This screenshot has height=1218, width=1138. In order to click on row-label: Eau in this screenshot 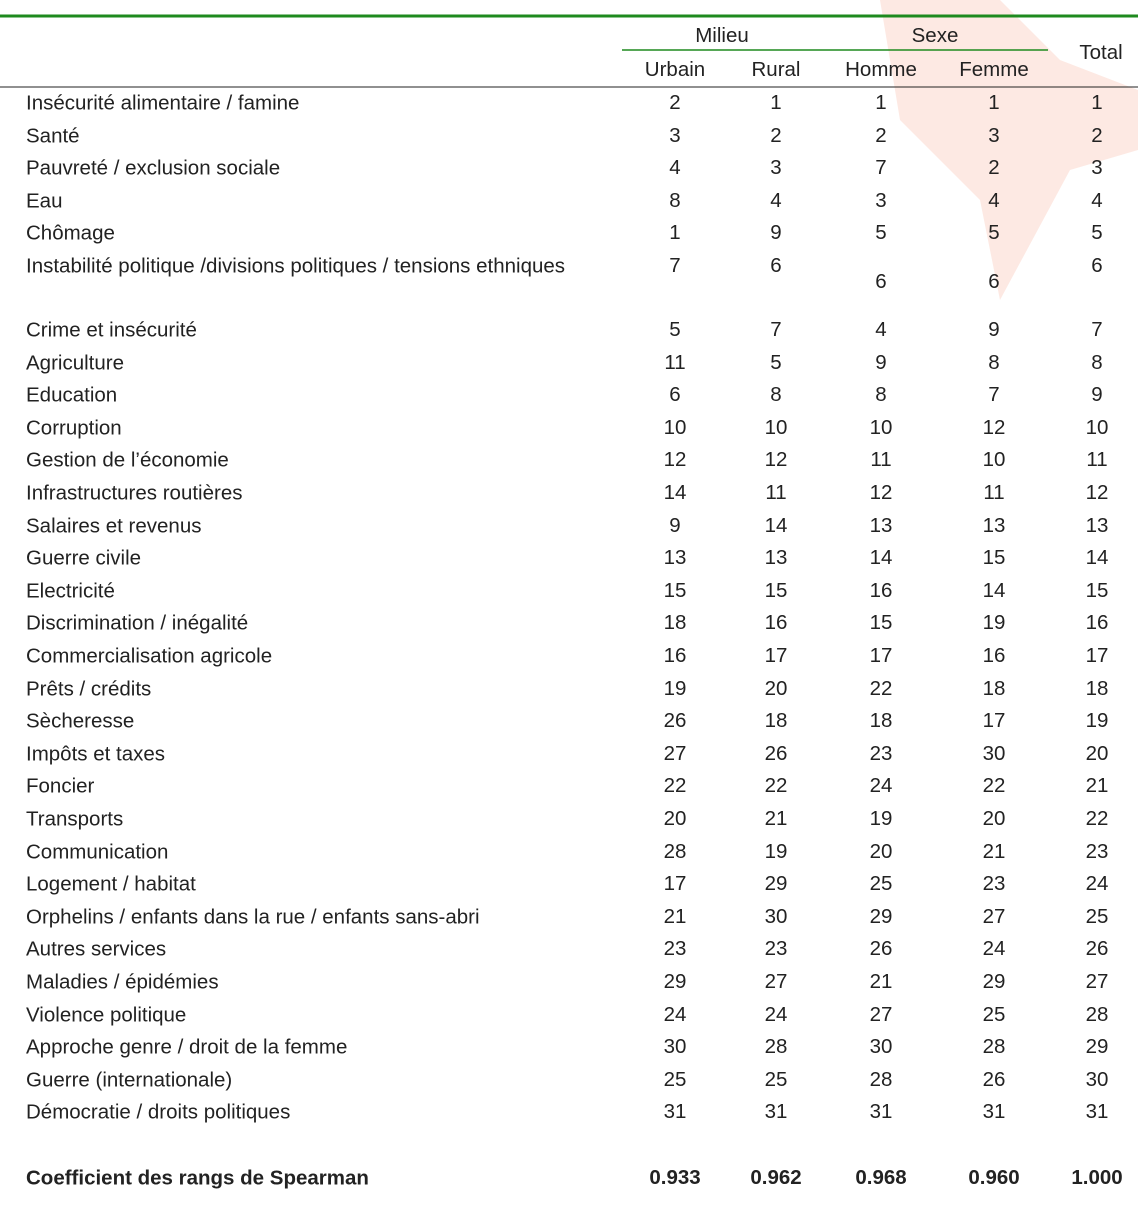, I will do `click(44, 201)`.